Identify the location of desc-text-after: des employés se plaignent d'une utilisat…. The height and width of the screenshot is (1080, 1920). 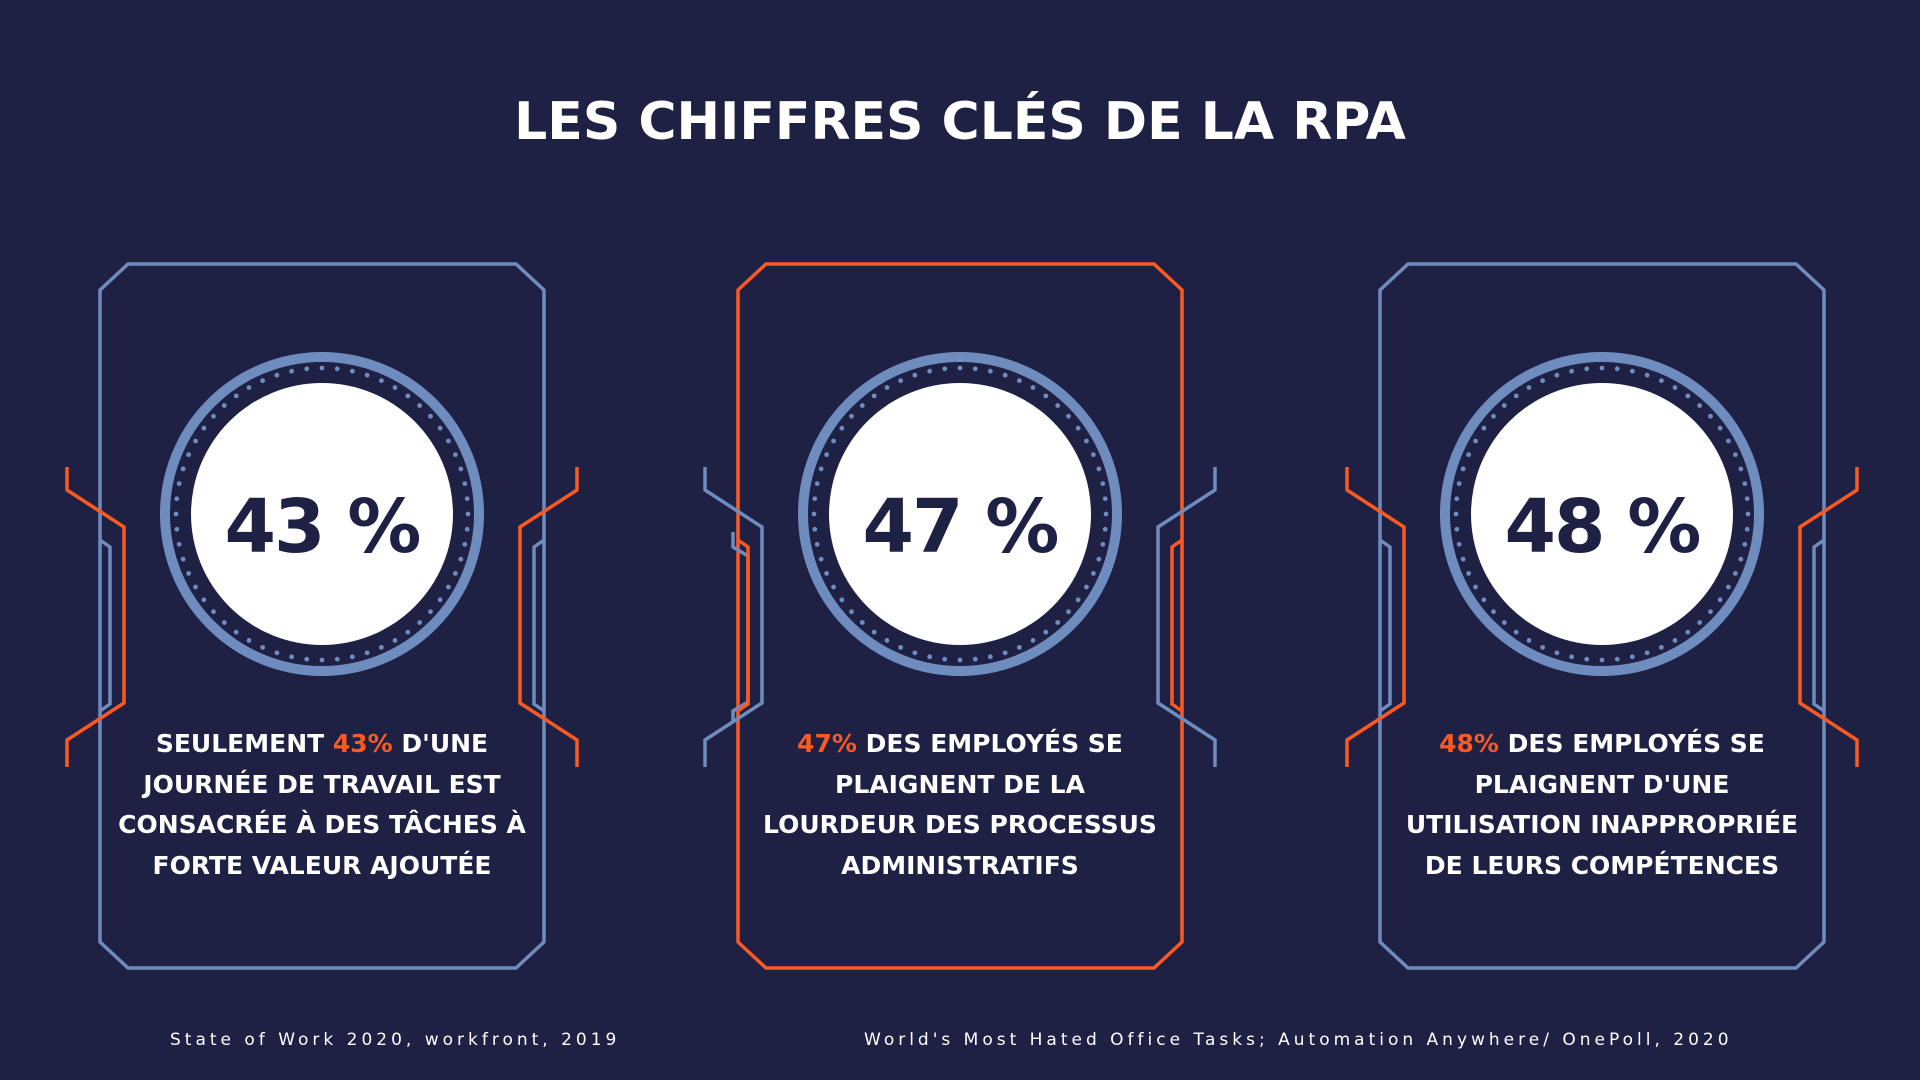
(1602, 804).